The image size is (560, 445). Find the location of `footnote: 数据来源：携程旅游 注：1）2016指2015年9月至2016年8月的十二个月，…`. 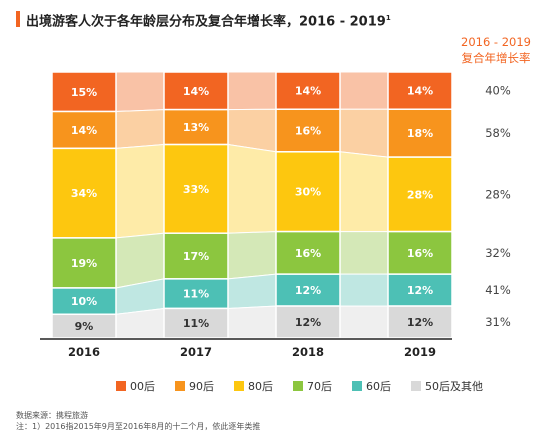

footnote: 数据来源：携程旅游 注：1）2016指2015年9月至2016年8月的十二个月，… is located at coordinates (138, 421).